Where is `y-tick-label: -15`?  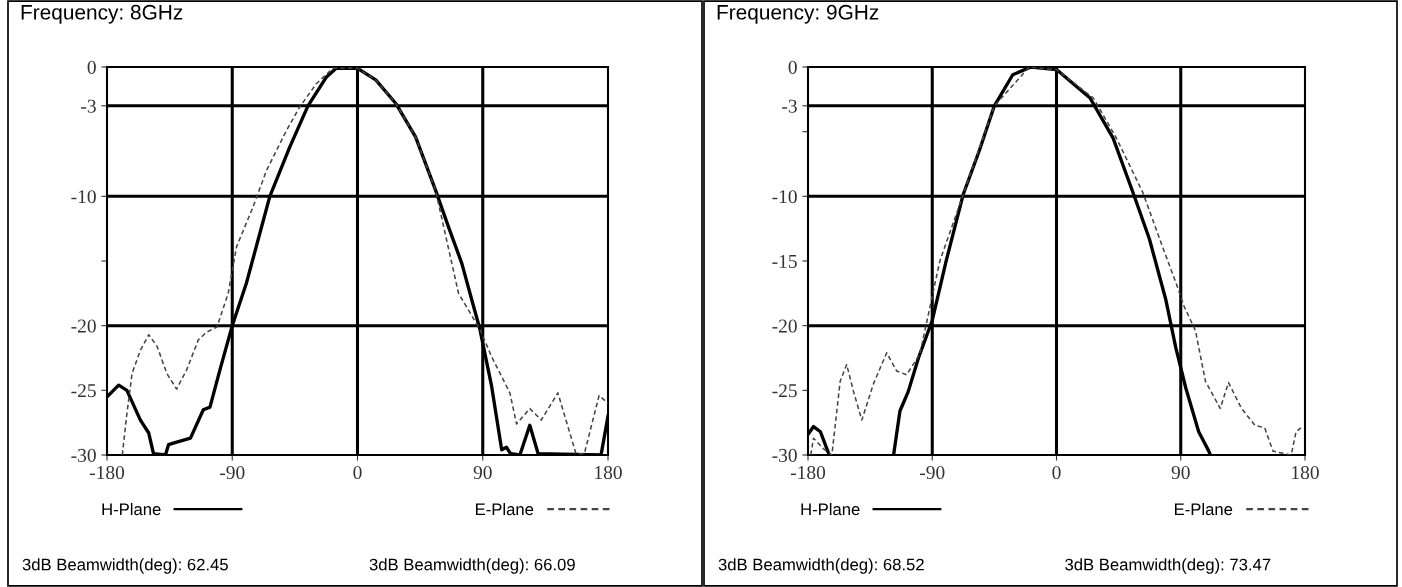
y-tick-label: -15 is located at coordinates (784, 261).